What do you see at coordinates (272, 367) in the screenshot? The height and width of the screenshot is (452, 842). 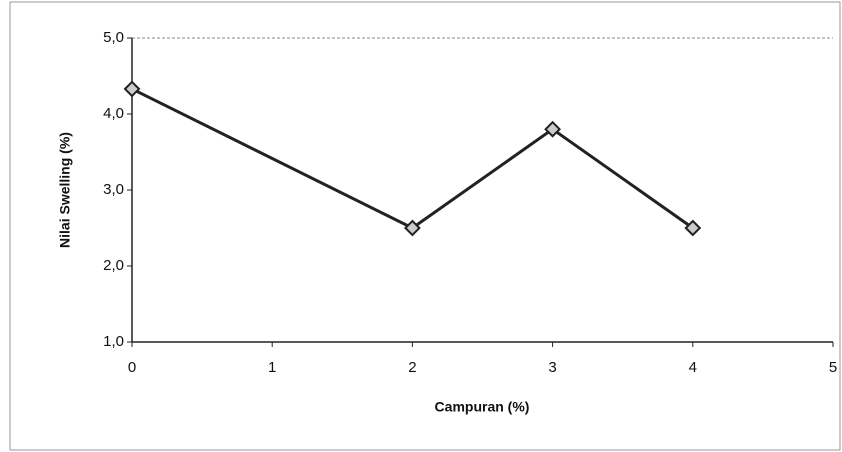 I see `x-tick-label: 1` at bounding box center [272, 367].